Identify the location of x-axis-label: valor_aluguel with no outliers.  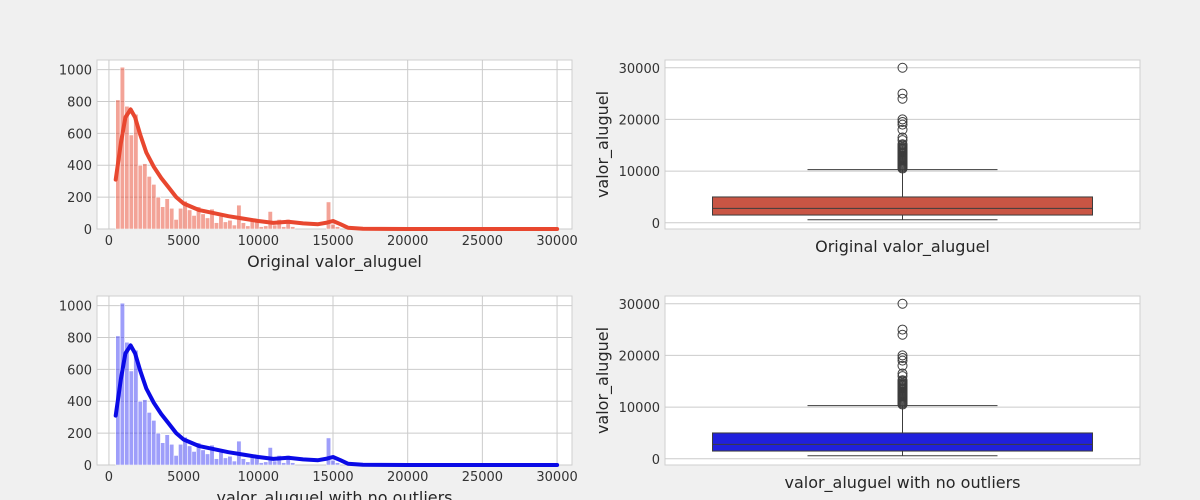
(334, 494).